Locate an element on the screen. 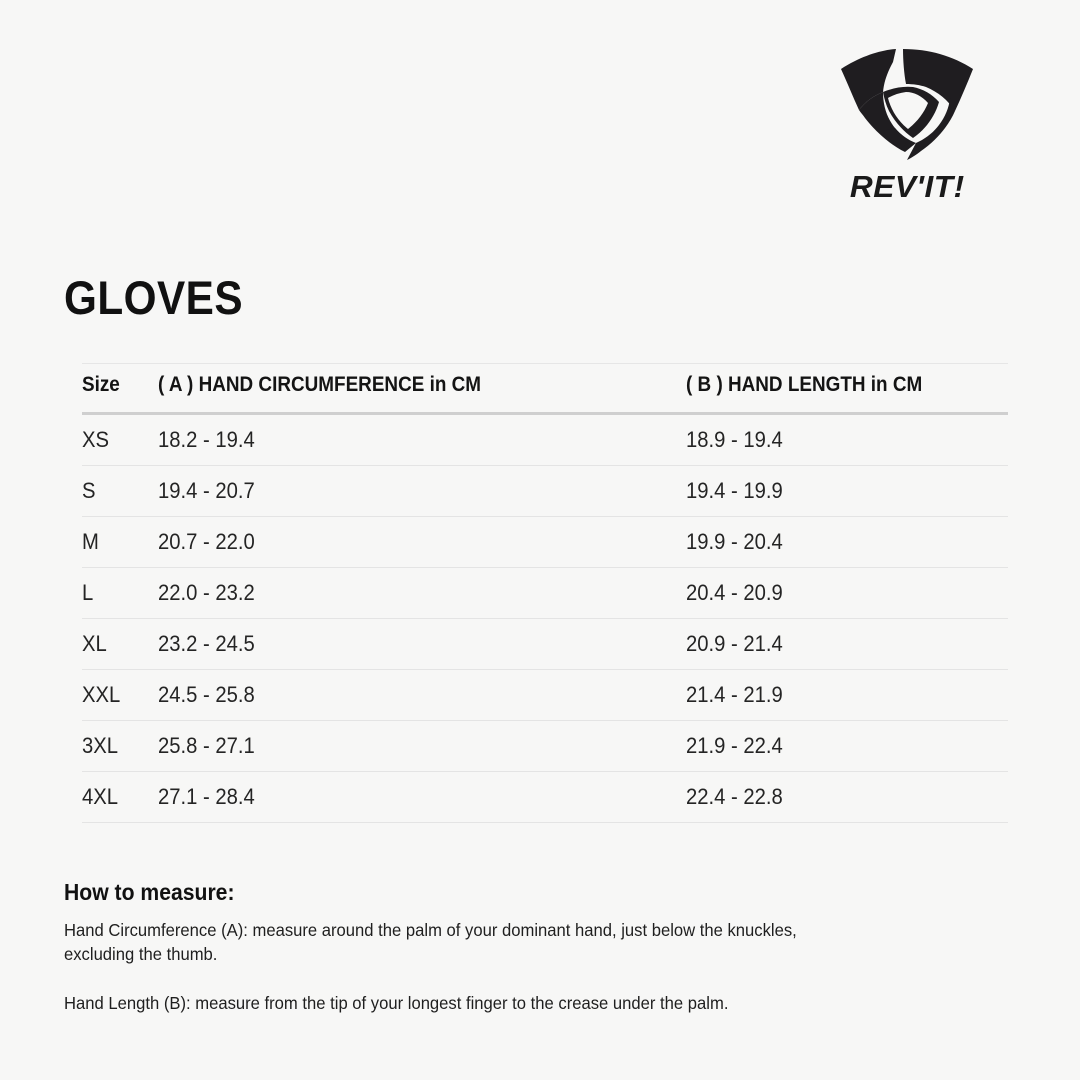  table-row: XXL 24.5 - 25.8 21.4 - 21.9 is located at coordinates (545, 695).